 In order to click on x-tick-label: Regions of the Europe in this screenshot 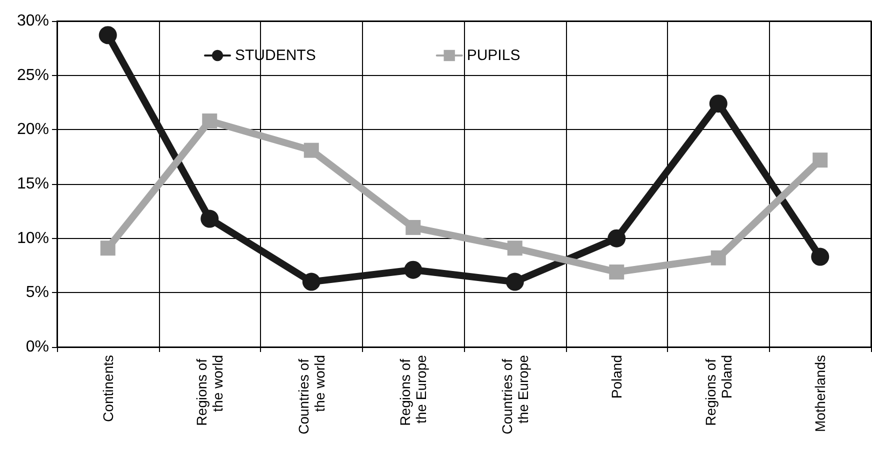, I will do `click(413, 390)`.